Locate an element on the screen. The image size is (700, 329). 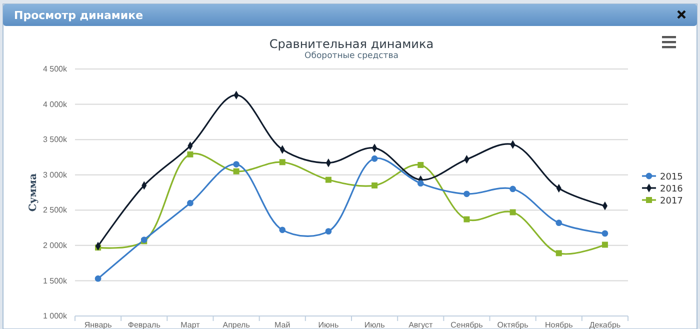
x-tick-label: Март is located at coordinates (190, 324).